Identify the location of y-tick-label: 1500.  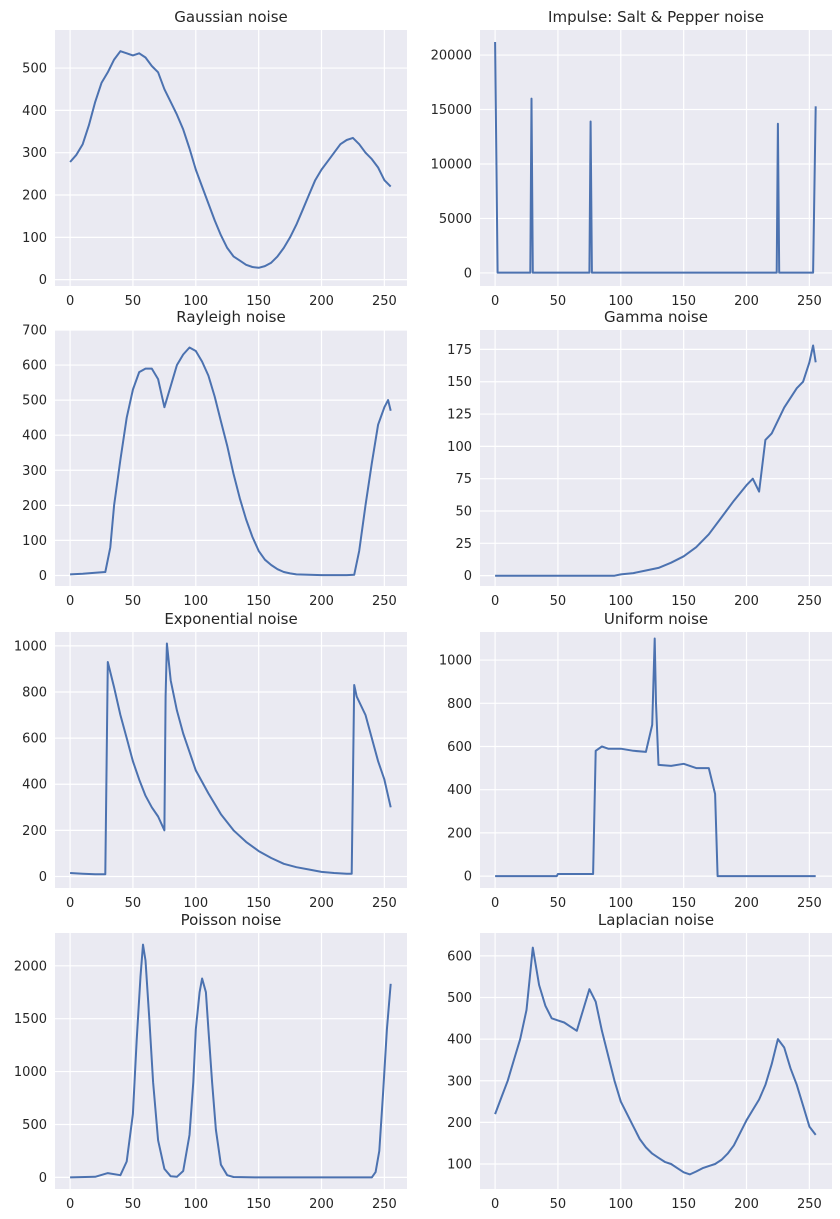
(30, 1019).